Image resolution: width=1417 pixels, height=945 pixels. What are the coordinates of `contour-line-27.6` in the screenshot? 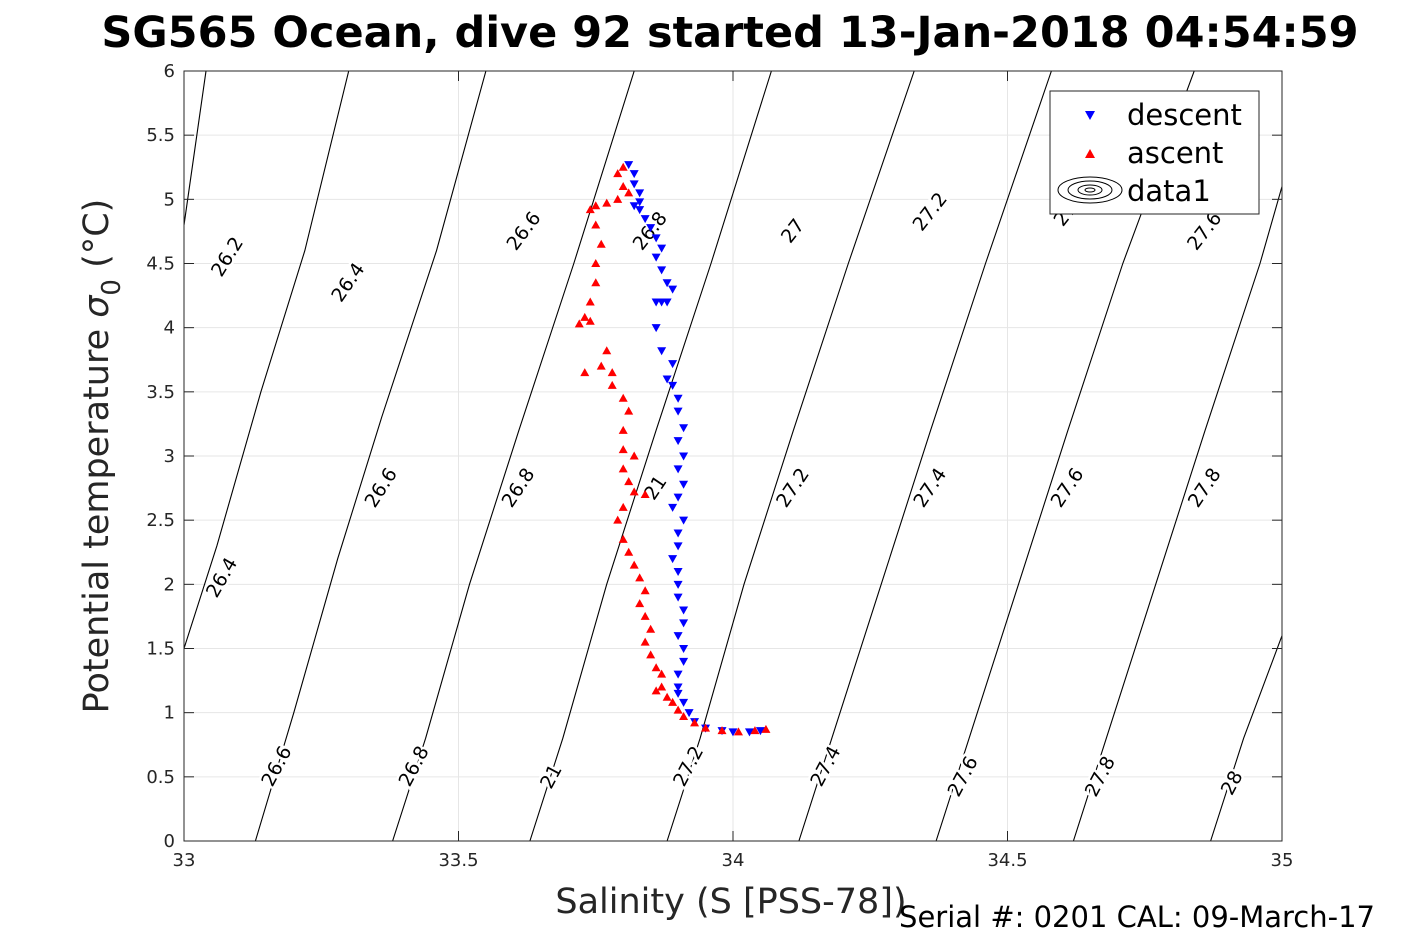 It's located at (1065, 456).